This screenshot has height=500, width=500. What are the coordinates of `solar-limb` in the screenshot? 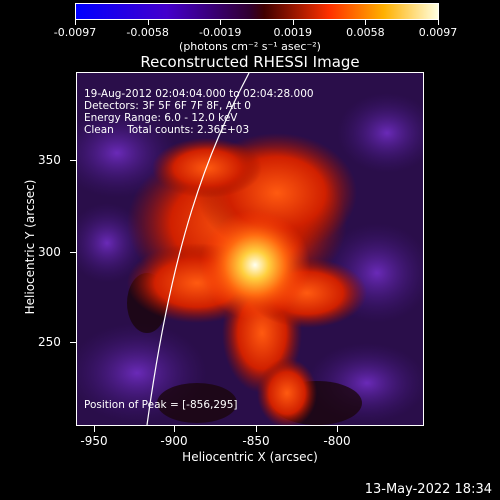 It's located at (198, 249).